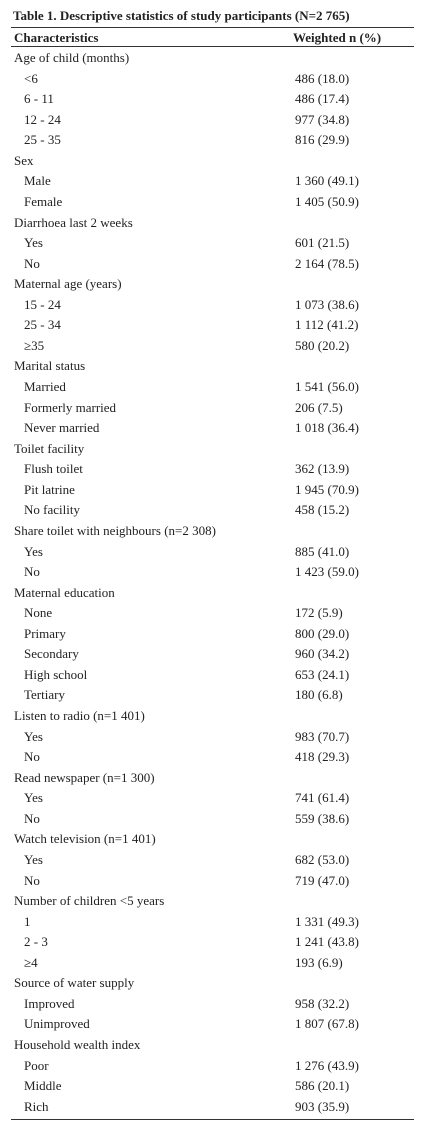 This screenshot has width=424, height=1123. What do you see at coordinates (212, 1066) in the screenshot?
I see `table-row: Poor 1 276 (43.9)` at bounding box center [212, 1066].